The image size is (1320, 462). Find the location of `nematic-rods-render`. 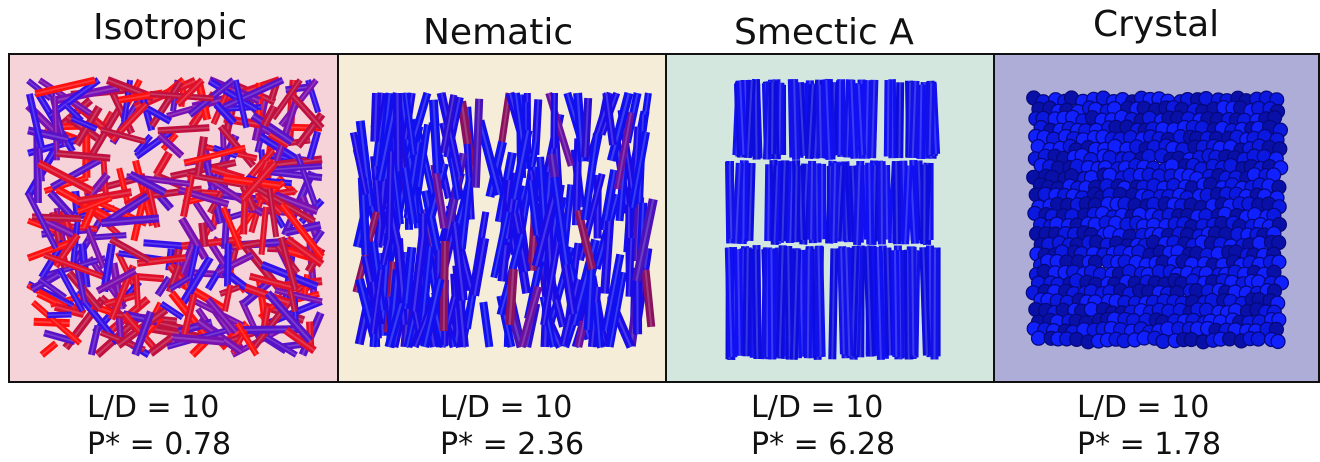

nematic-rods-render is located at coordinates (503, 220).